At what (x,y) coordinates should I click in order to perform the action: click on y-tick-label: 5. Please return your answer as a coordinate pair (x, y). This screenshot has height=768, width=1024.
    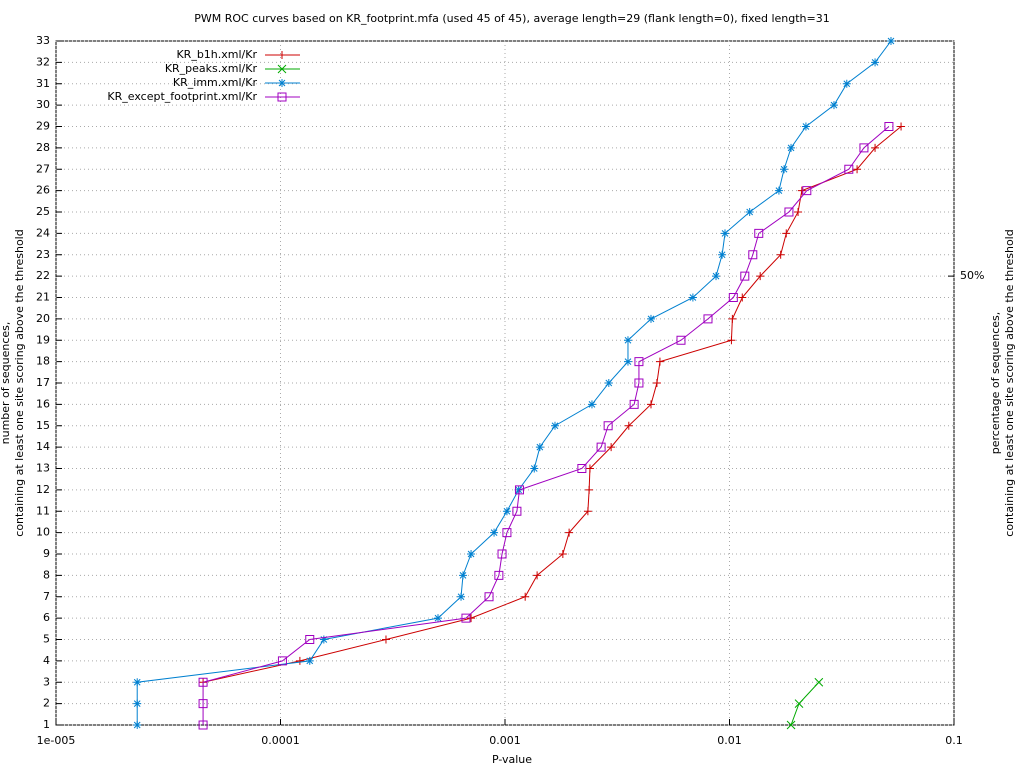
    Looking at the image, I should click on (46, 639).